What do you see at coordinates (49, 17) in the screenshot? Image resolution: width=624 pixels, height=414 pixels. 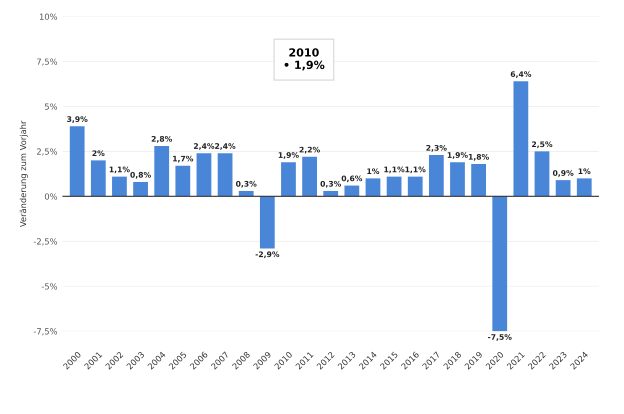 I see `y-tick-label: 10%` at bounding box center [49, 17].